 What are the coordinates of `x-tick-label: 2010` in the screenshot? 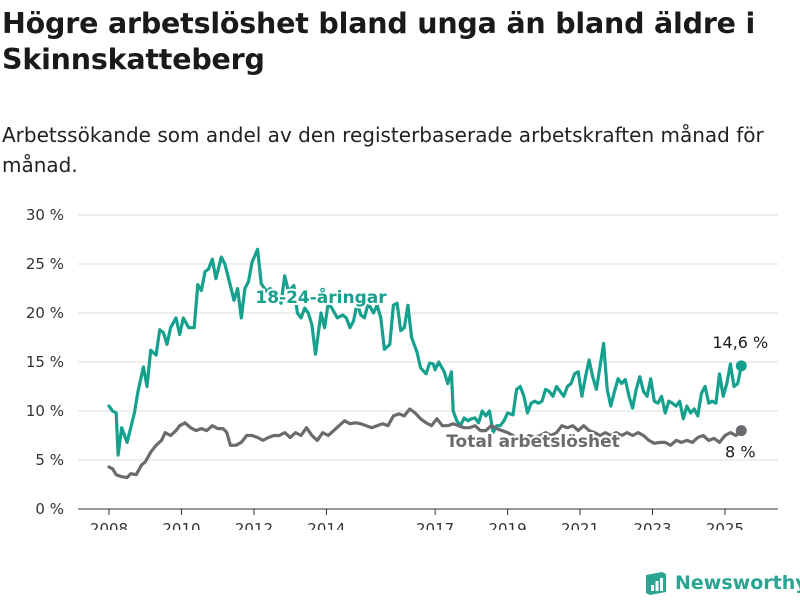 It's located at (181, 525).